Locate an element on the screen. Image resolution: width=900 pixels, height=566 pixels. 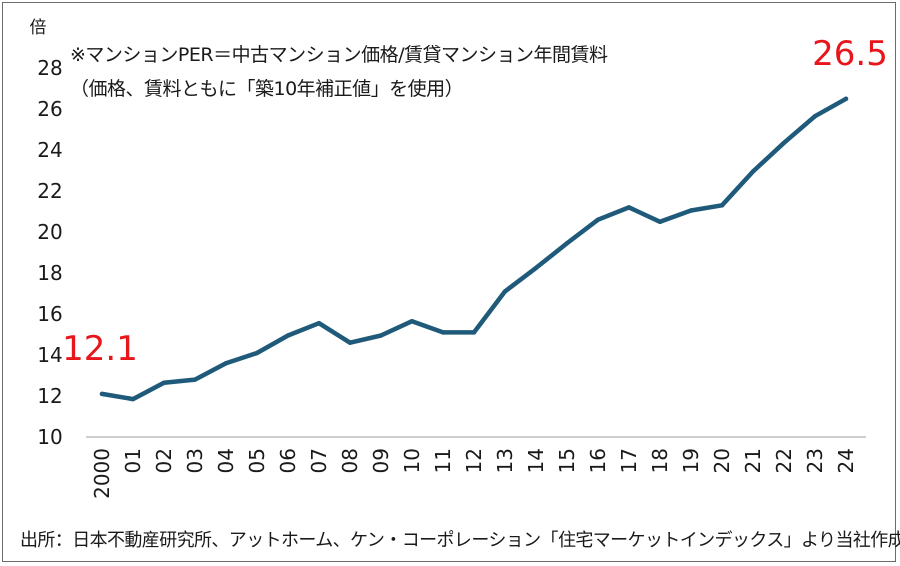
x-tick-label: 22 is located at coordinates (784, 460).